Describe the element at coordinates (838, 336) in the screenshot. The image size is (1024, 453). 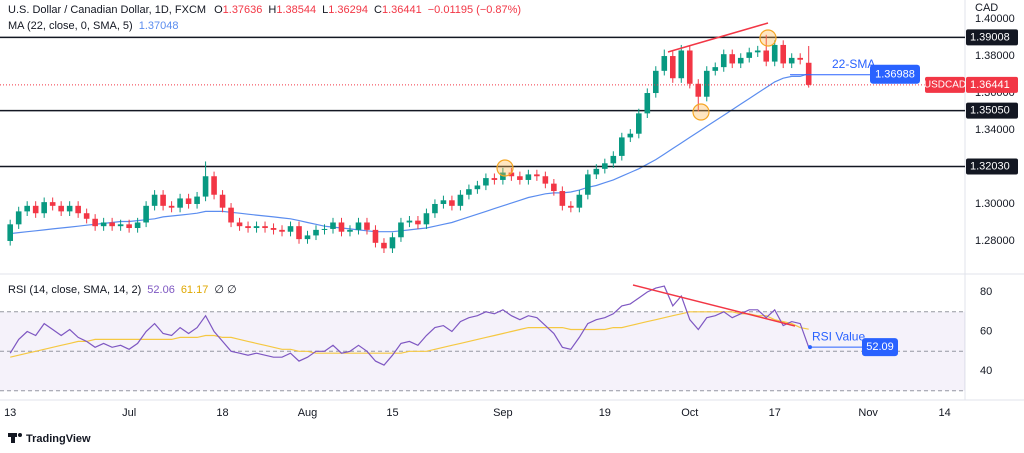
I see `annotation-text: RSI Value` at that location.